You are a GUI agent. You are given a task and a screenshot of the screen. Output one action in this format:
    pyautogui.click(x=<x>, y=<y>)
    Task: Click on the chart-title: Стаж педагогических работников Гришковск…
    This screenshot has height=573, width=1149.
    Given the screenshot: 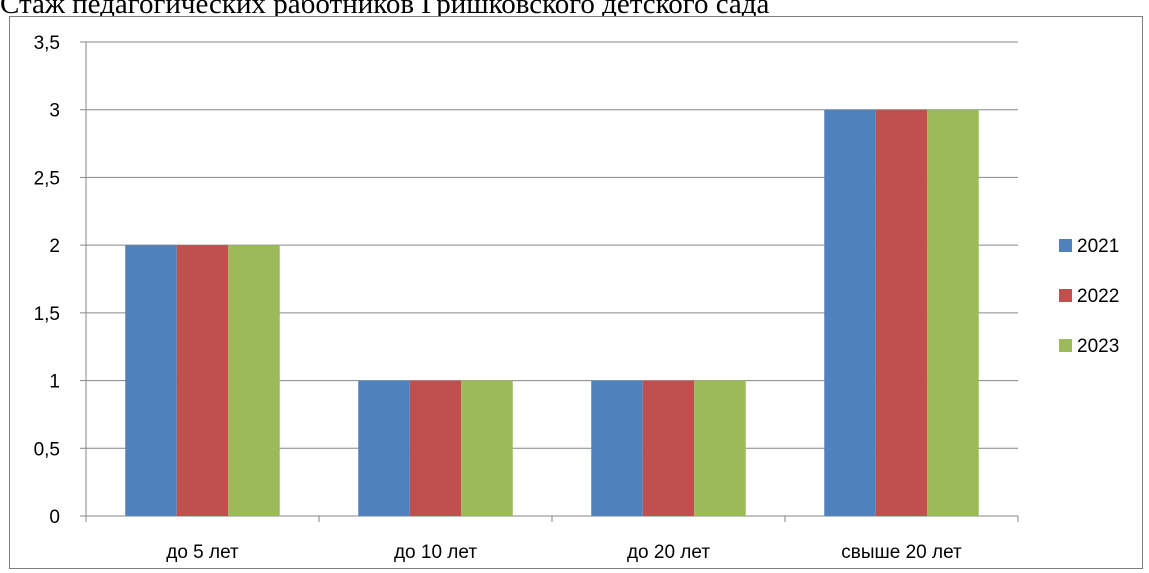 What is the action you would take?
    pyautogui.click(x=385, y=10)
    